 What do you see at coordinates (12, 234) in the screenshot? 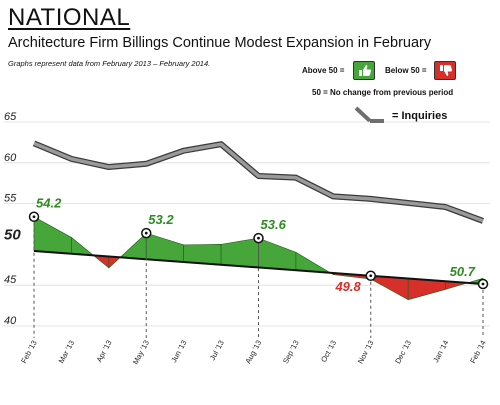
I see `y-tick-label: 50` at bounding box center [12, 234].